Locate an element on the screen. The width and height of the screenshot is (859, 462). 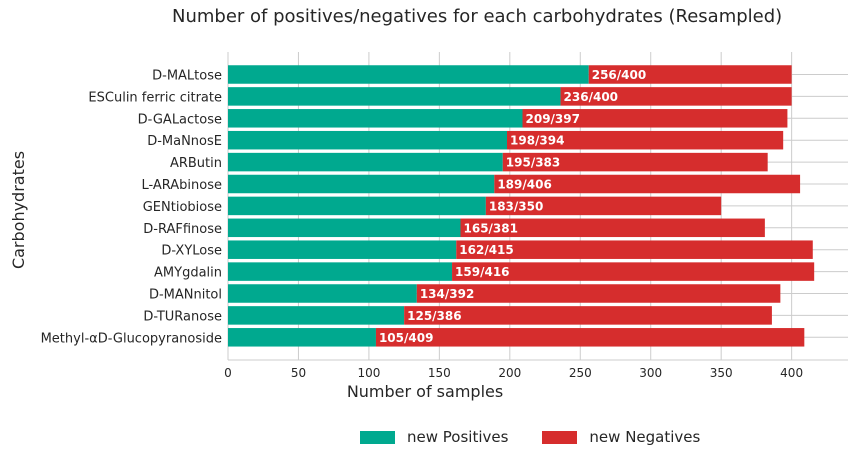
data-label: 134/392 is located at coordinates (447, 294).